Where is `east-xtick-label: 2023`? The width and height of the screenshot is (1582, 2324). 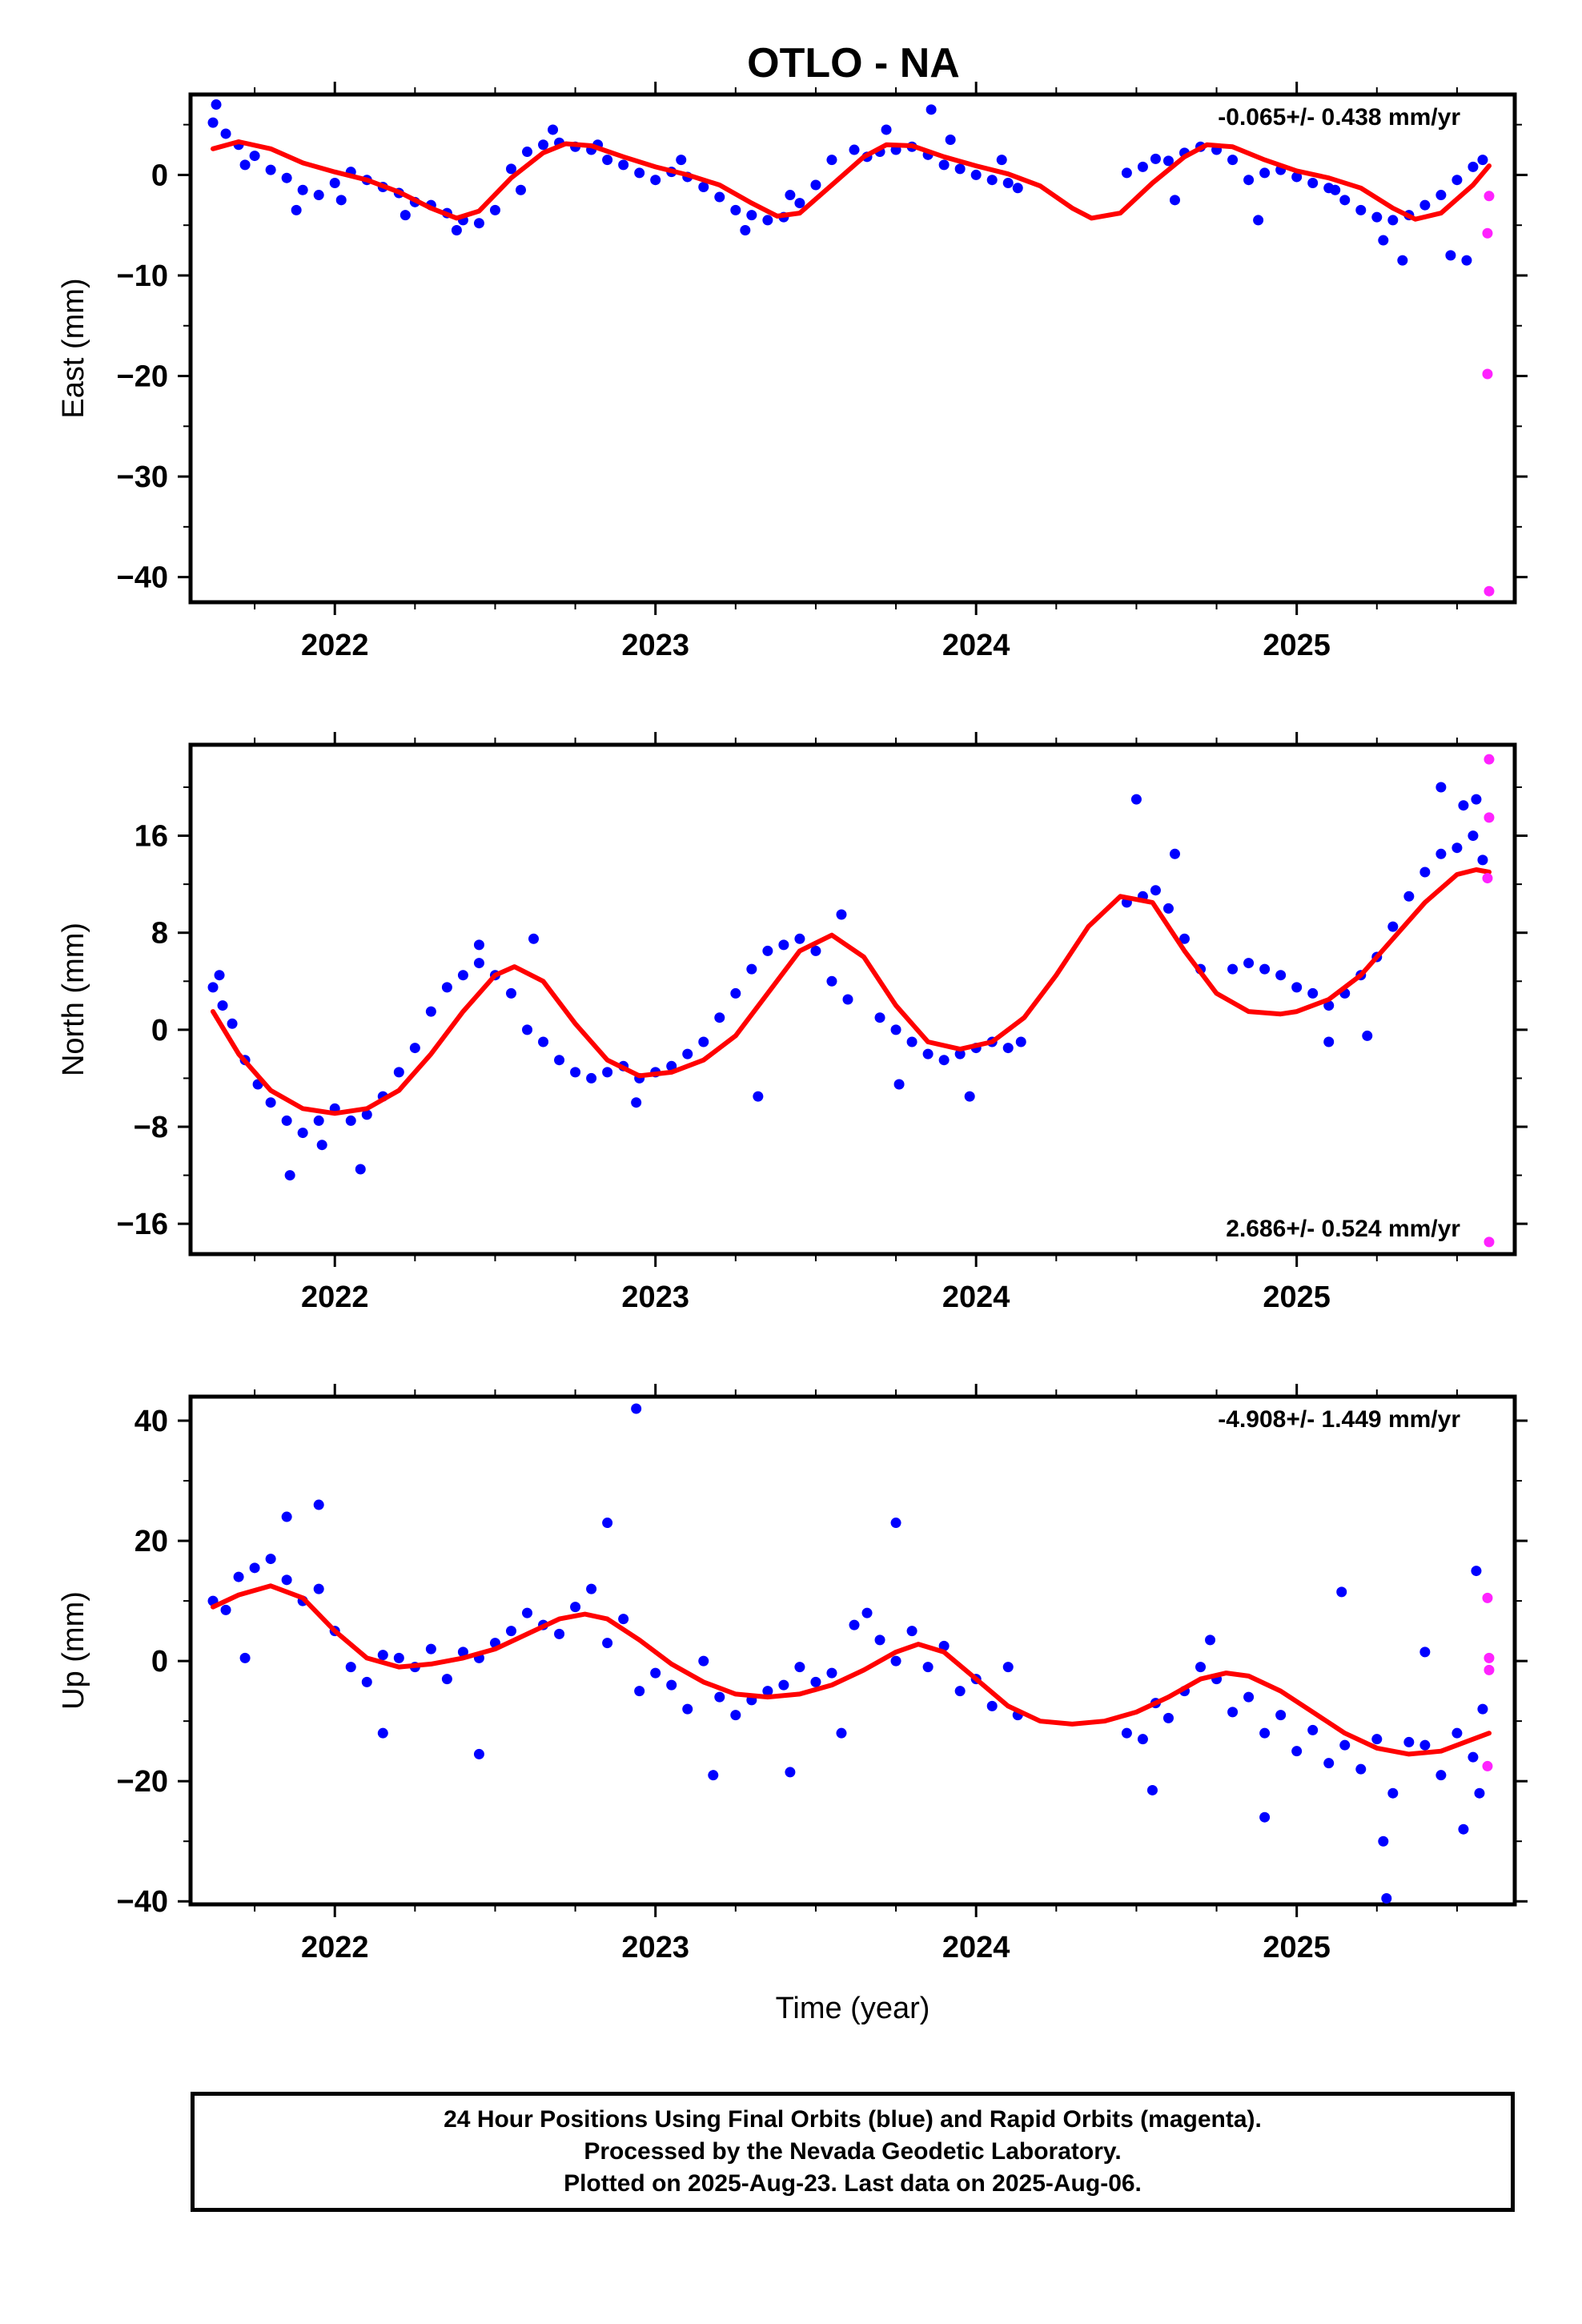 east-xtick-label: 2023 is located at coordinates (655, 645).